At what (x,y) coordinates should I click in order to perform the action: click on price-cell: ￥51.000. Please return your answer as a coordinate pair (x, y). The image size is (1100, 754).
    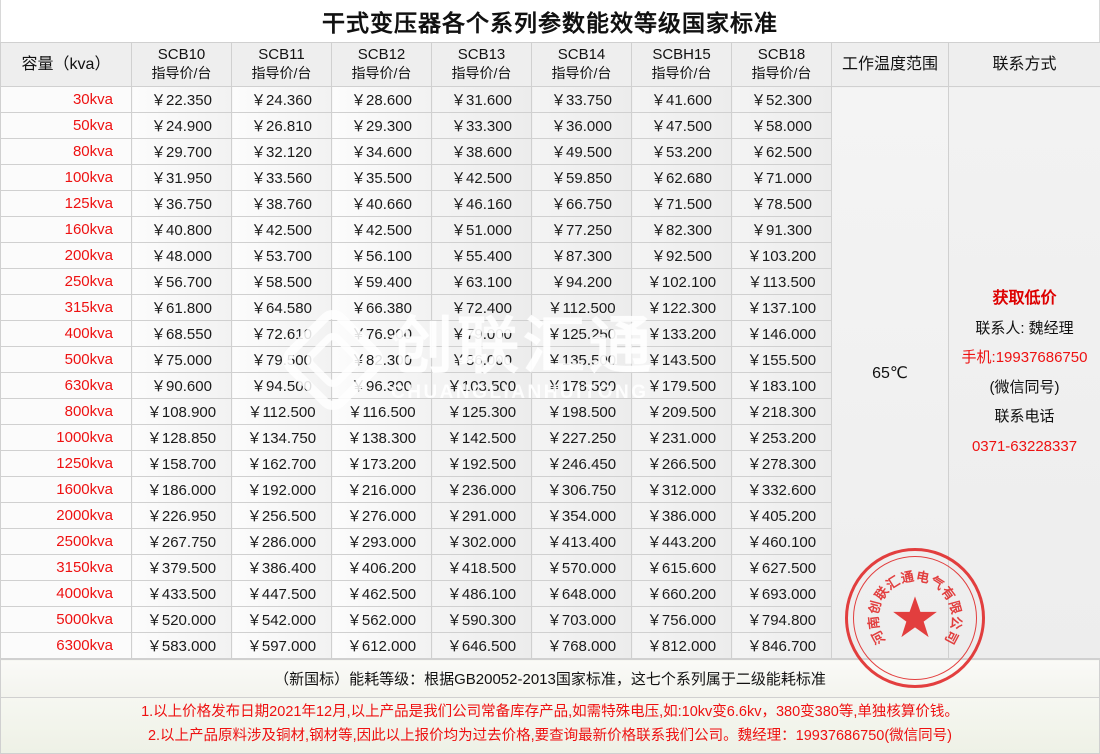
    Looking at the image, I should click on (482, 230).